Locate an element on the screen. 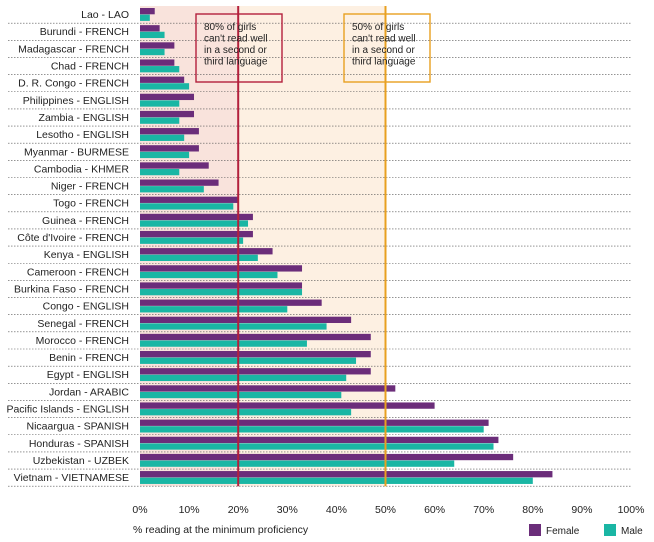  category-label: Kenya - ENGLISH is located at coordinates (86, 255).